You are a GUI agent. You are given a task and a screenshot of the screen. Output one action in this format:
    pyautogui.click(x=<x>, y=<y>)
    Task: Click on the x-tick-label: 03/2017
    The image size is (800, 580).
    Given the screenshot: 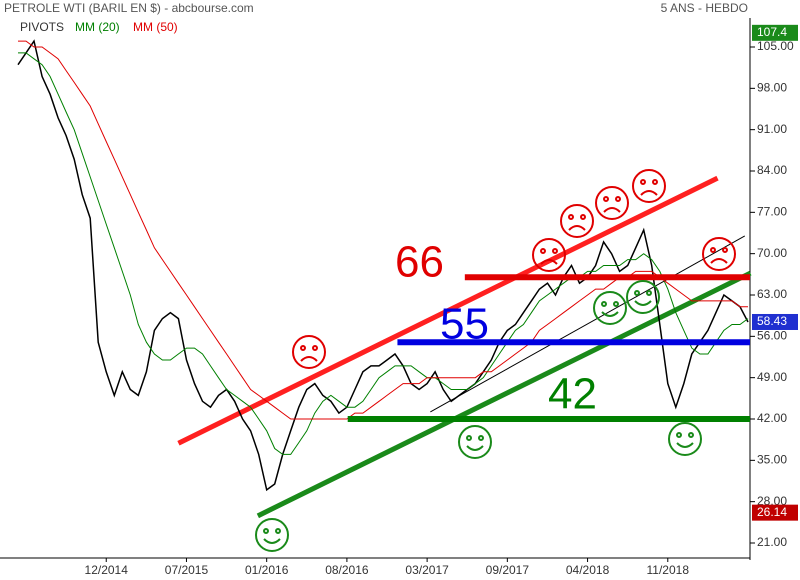 What is the action you would take?
    pyautogui.click(x=427, y=570)
    